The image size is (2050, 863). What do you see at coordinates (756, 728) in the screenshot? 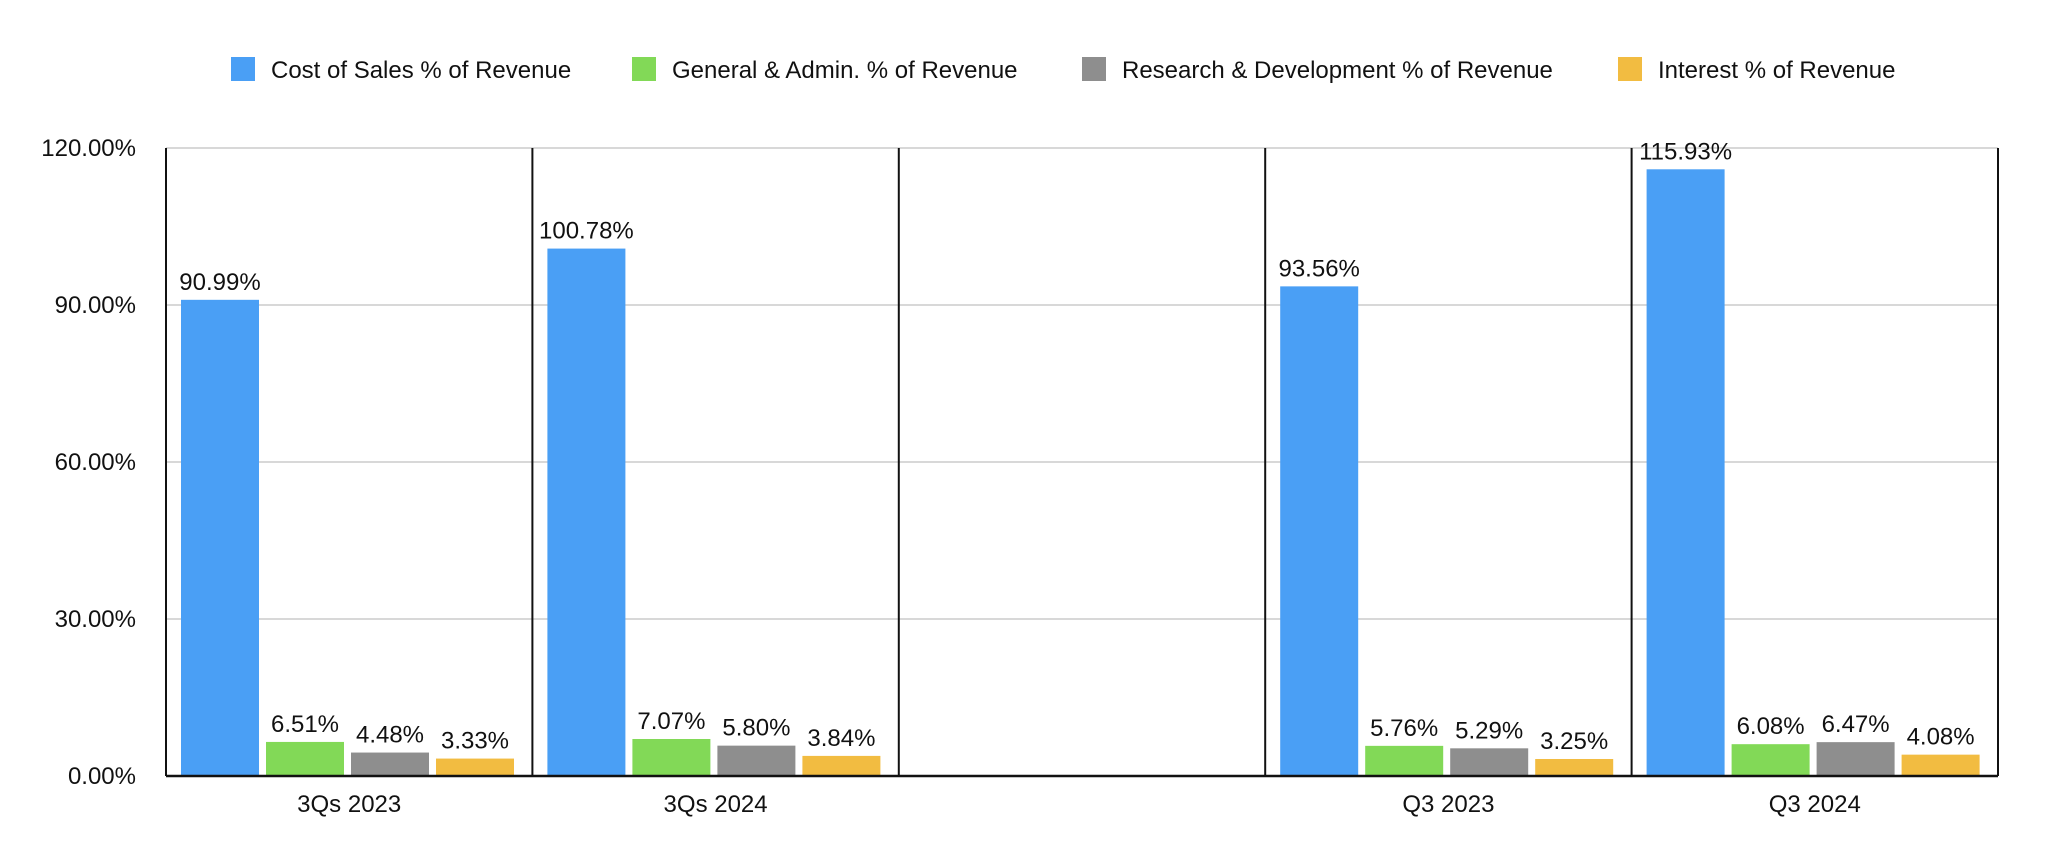
I see `data-label: 5.80%` at bounding box center [756, 728].